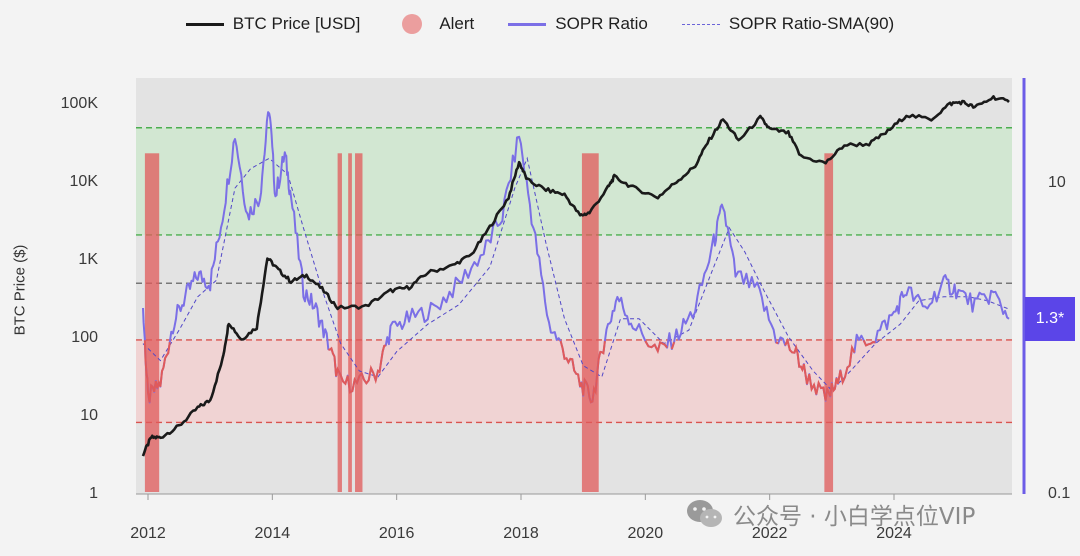 This screenshot has width=1080, height=556. I want to click on x-tick-label: 2014, so click(273, 533).